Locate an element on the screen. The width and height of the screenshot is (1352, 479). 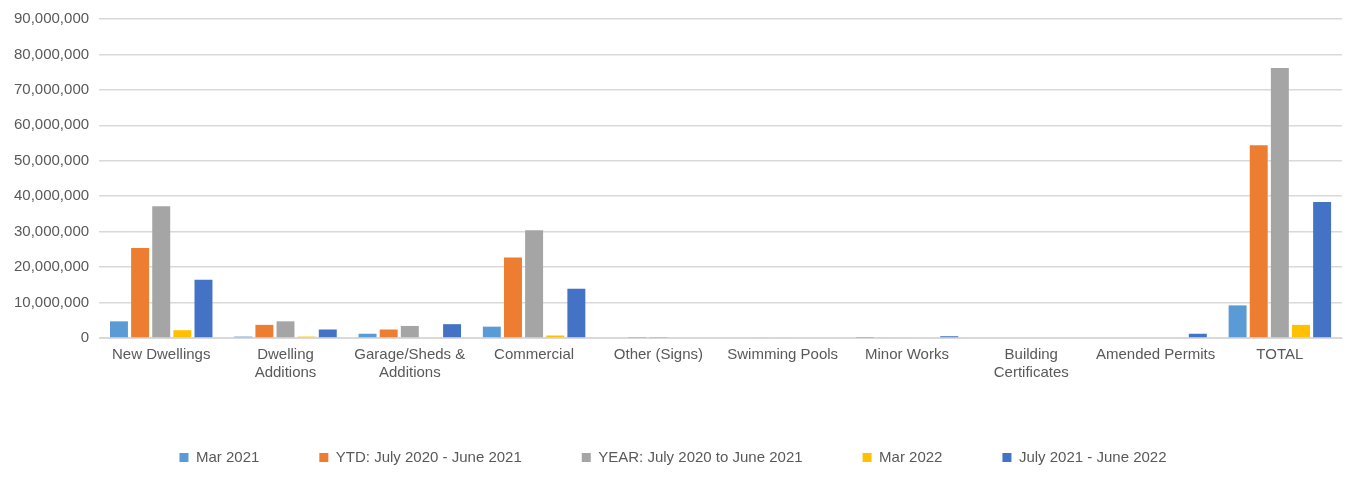
legend-label: YTD: July 2020 - June 2021 is located at coordinates (428, 456).